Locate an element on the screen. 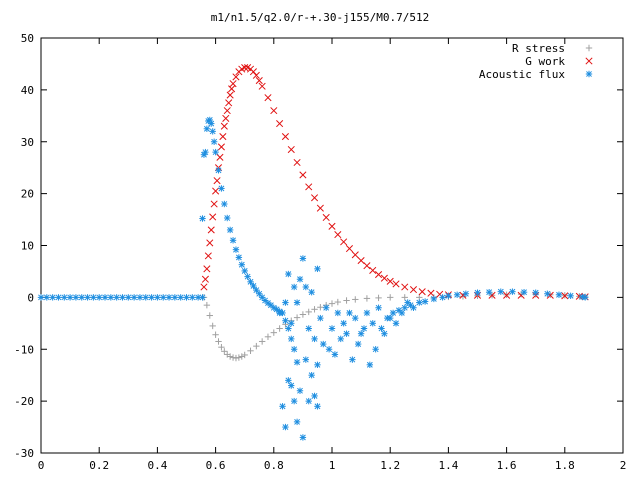 This screenshot has height=480, width=640. y-tick-label: 0 is located at coordinates (30, 297).